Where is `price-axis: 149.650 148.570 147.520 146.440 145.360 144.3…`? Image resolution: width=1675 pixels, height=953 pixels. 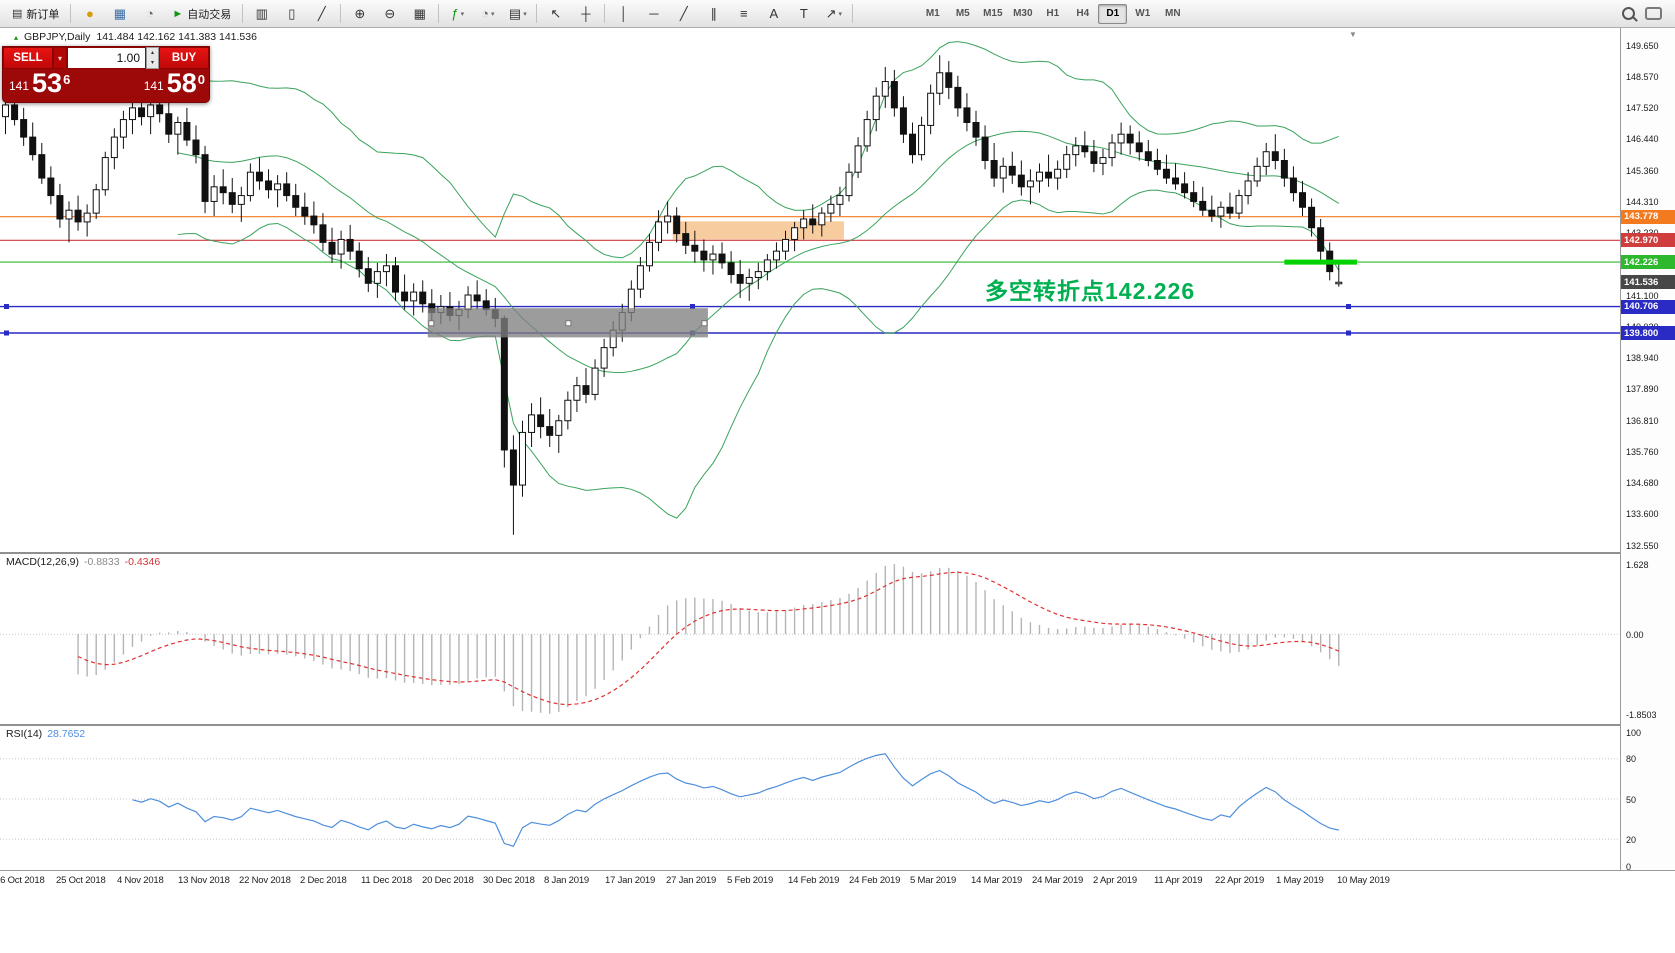
price-axis: 149.650 148.570 147.520 146.440 145.360 144.3… is located at coordinates (1647, 450).